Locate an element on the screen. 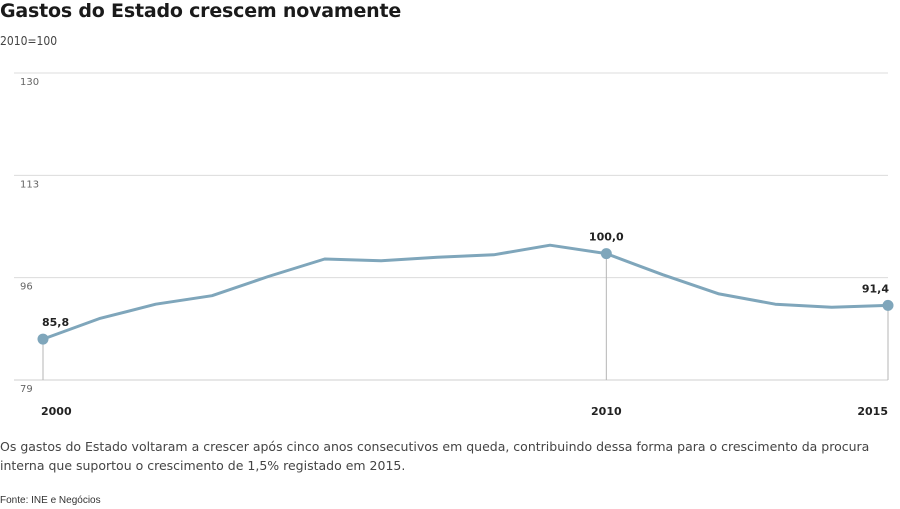 This screenshot has width=900, height=509. data-label-2000: 85,8 is located at coordinates (55, 322).